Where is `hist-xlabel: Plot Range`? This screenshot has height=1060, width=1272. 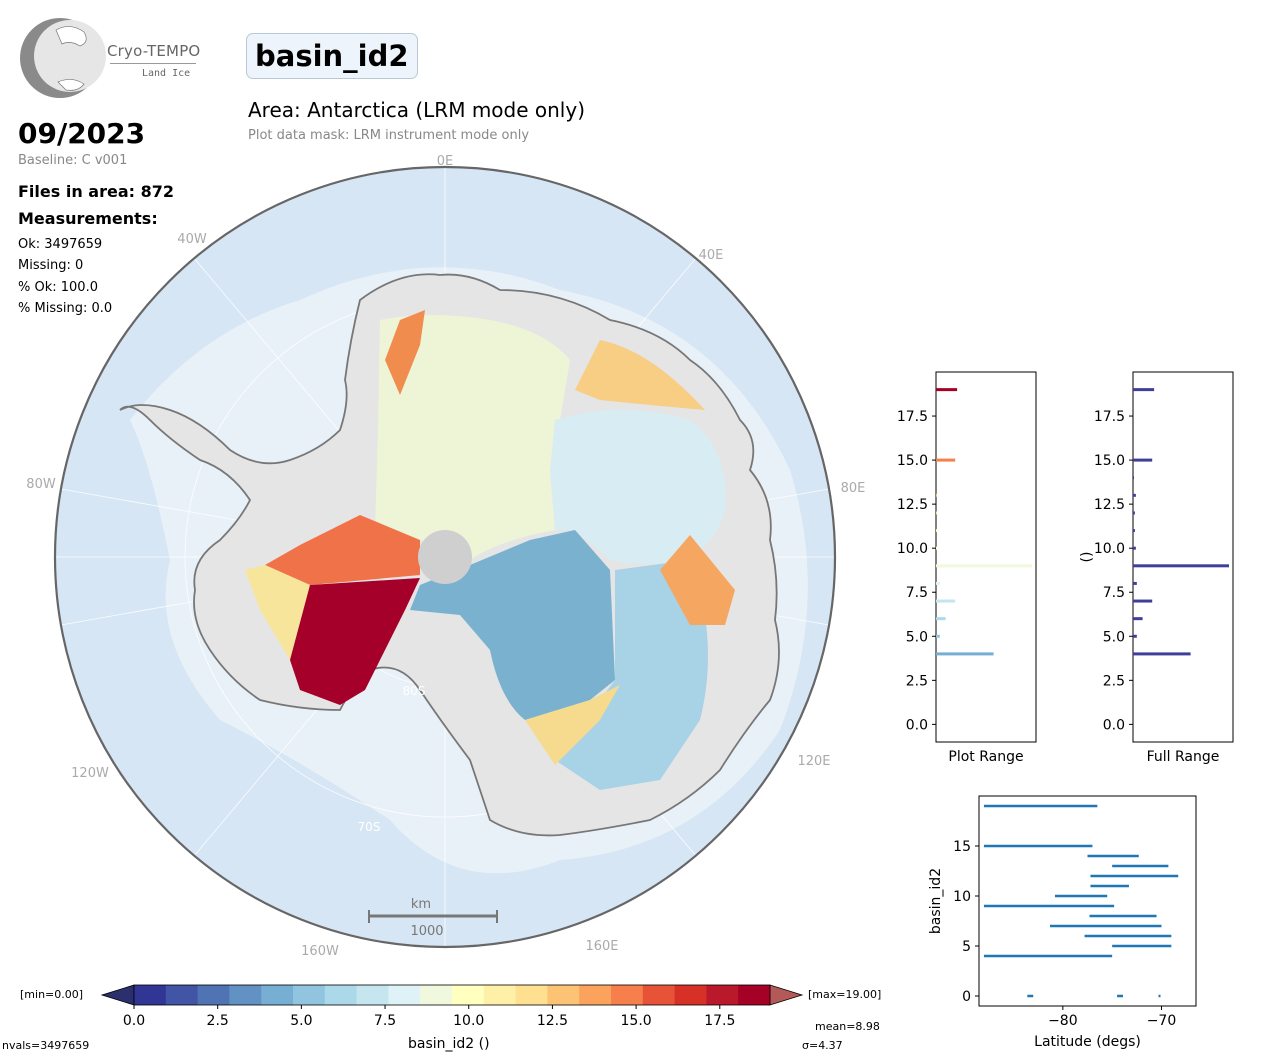 hist-xlabel: Plot Range is located at coordinates (985, 757).